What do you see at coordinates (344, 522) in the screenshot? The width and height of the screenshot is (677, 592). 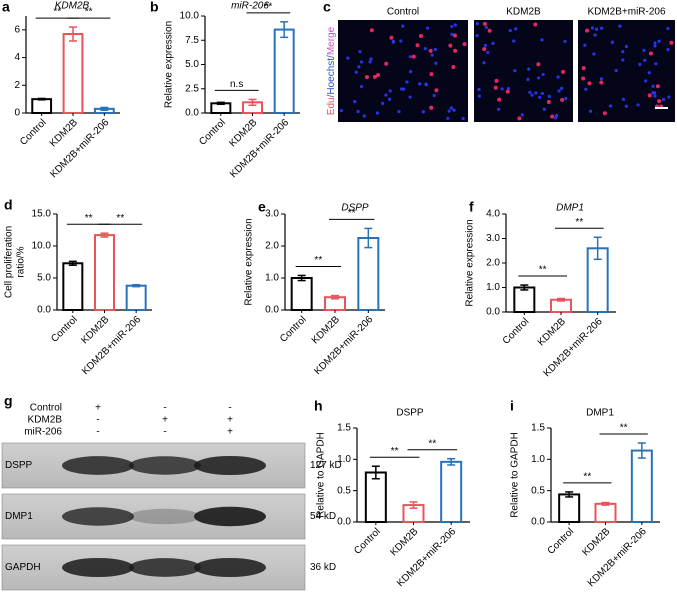 I see `y-tick-label: 0.0` at bounding box center [344, 522].